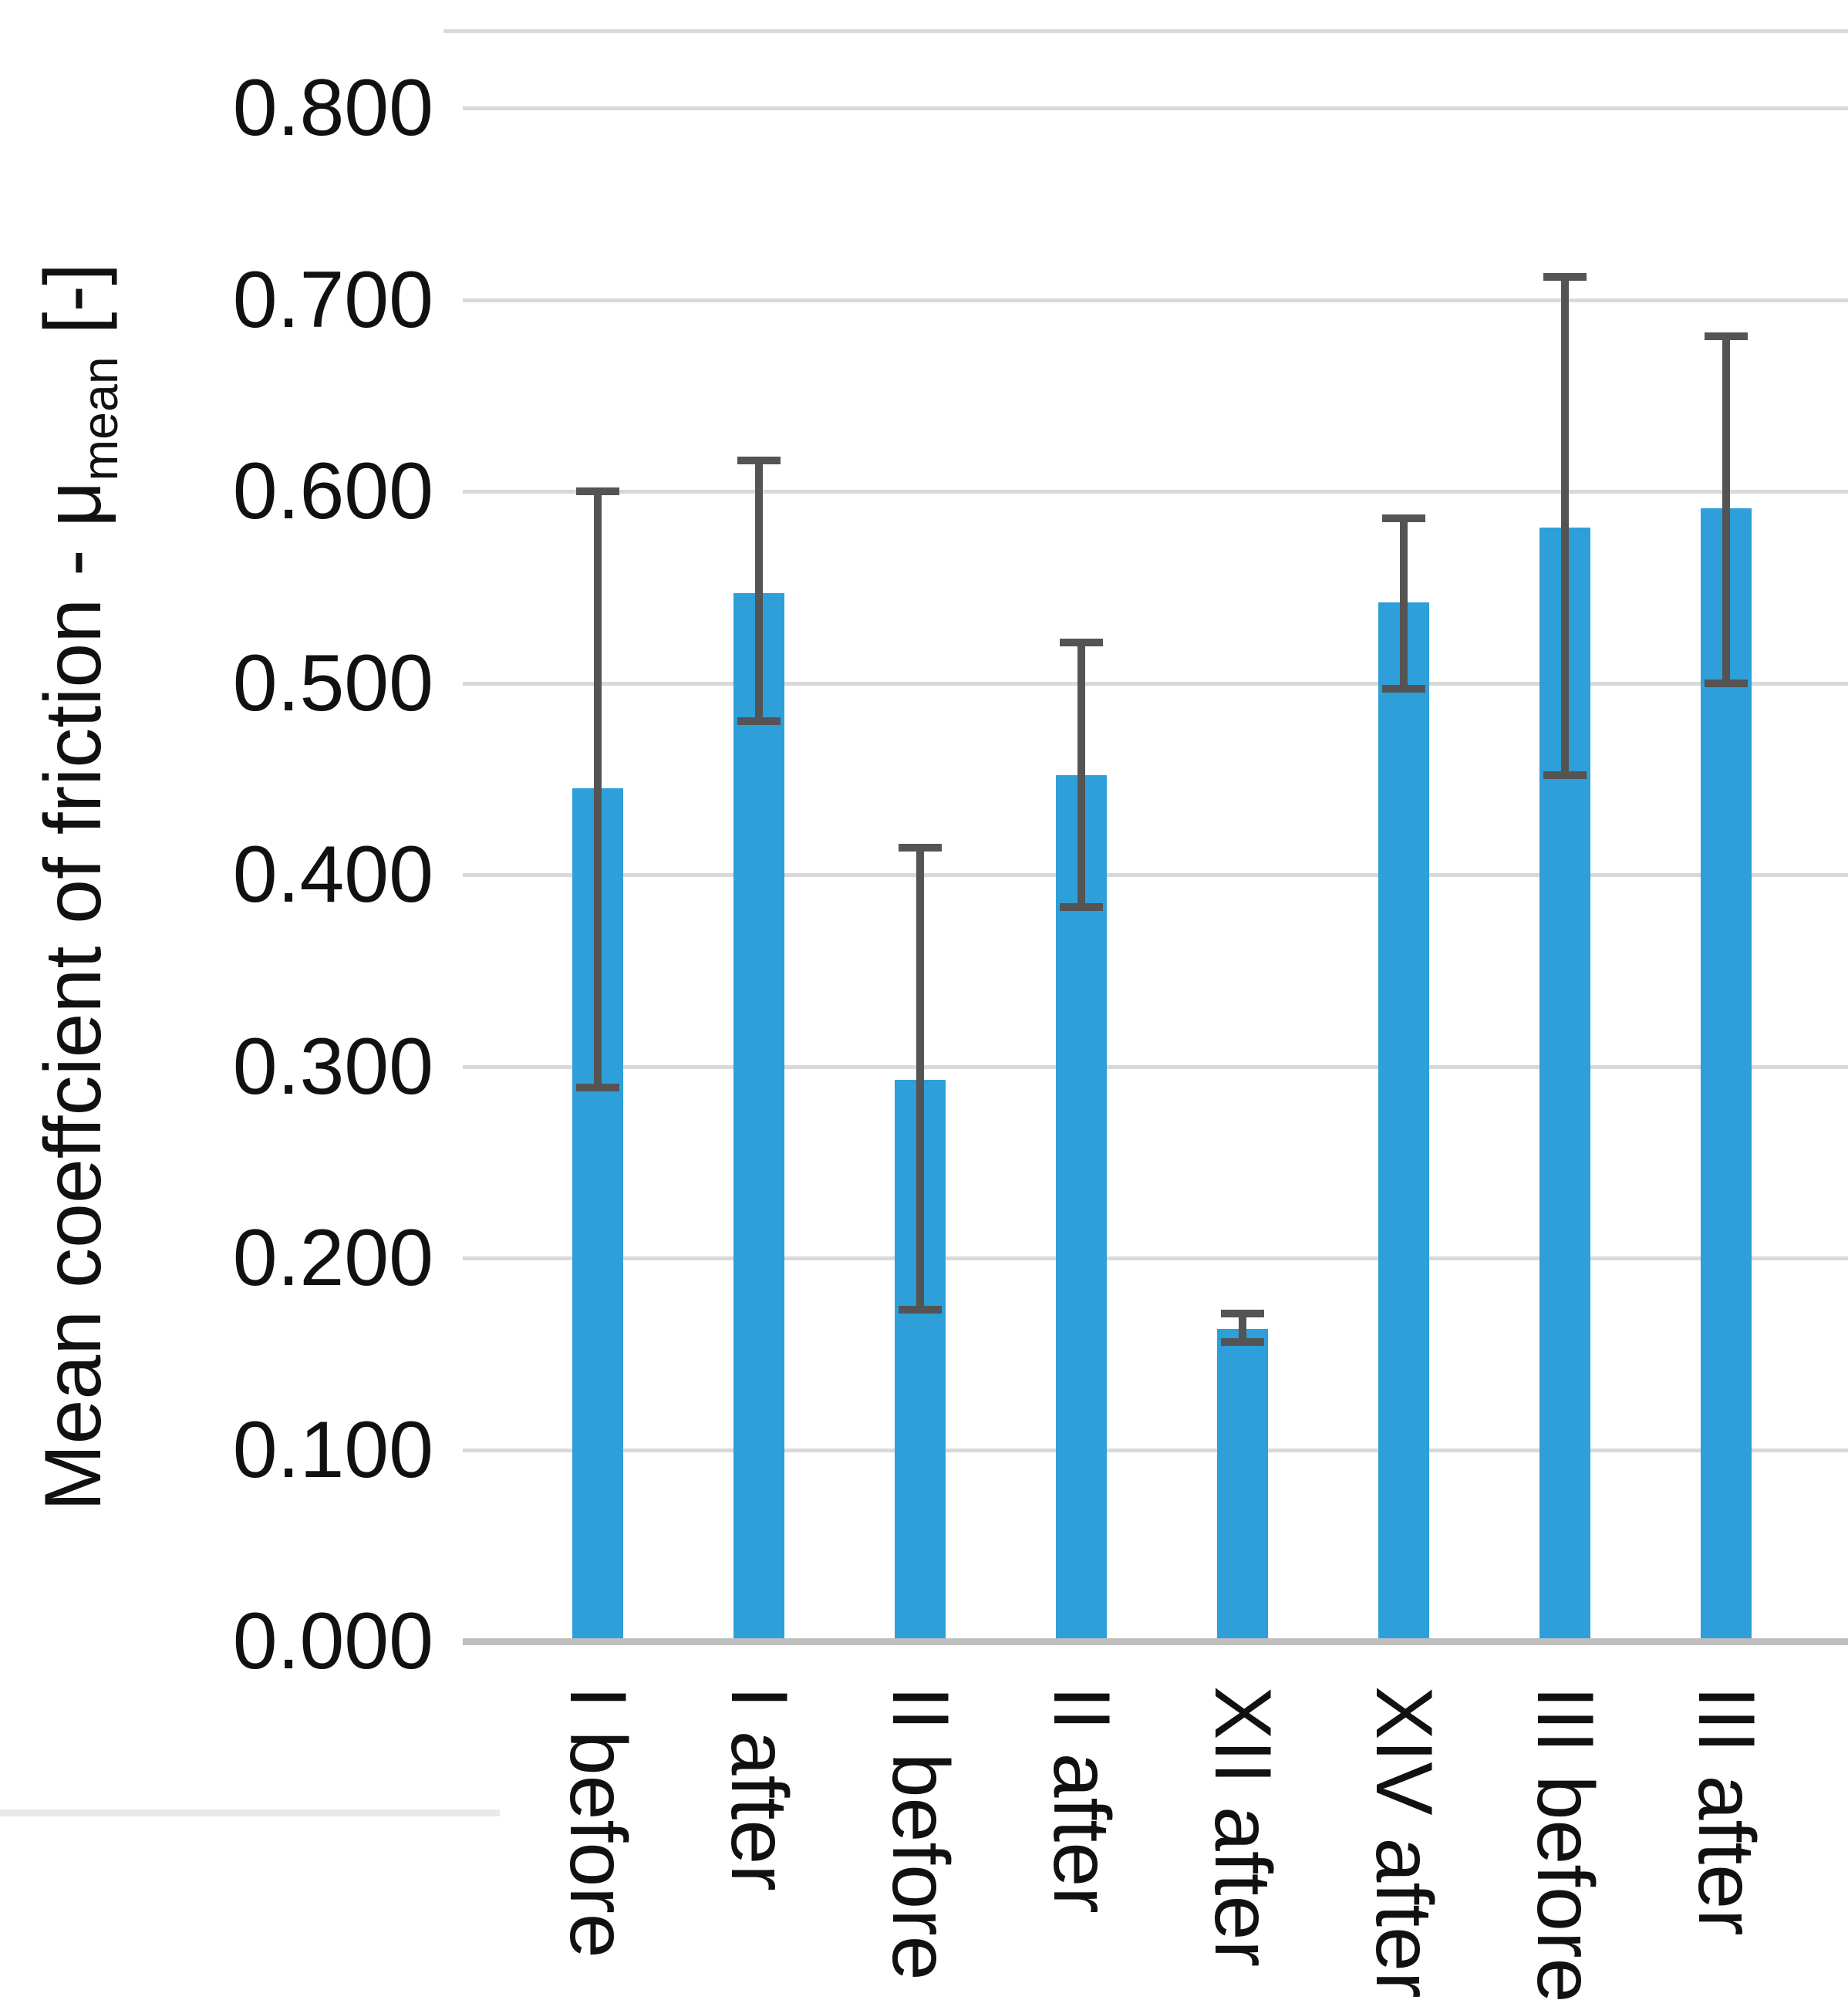 Image resolution: width=1848 pixels, height=2000 pixels. What do you see at coordinates (332, 683) in the screenshot?
I see `y-tick-label: 0.500` at bounding box center [332, 683].